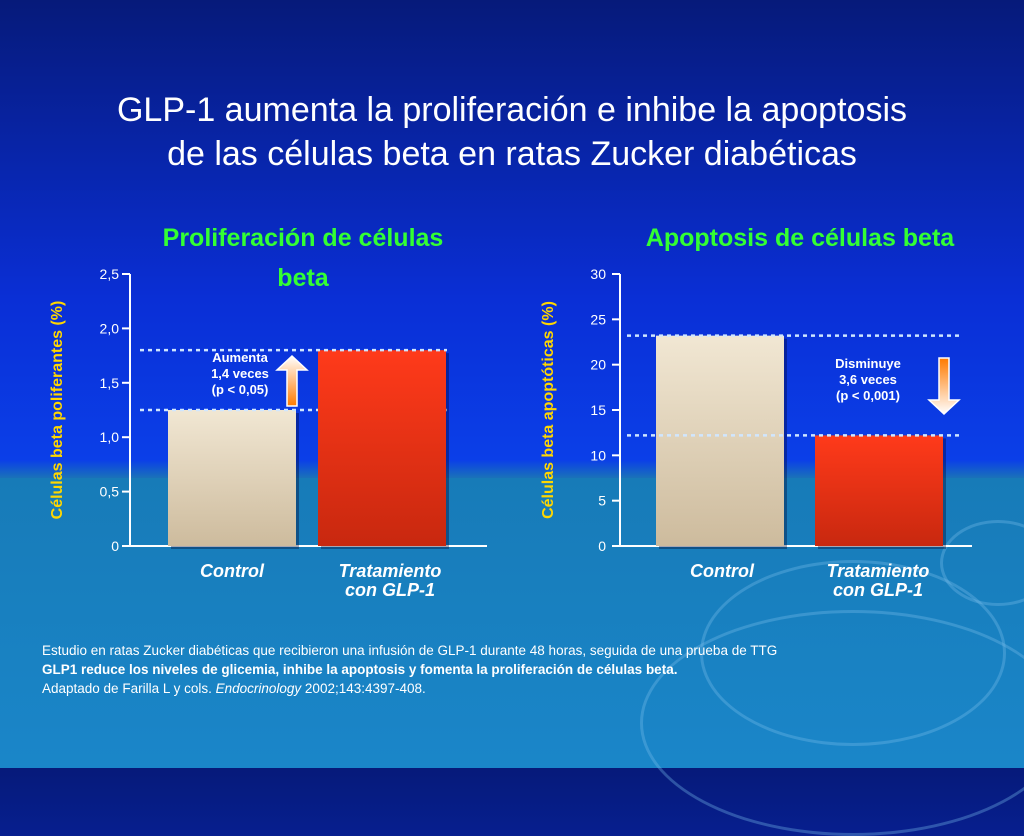 This screenshot has height=836, width=1024. What do you see at coordinates (390, 590) in the screenshot?
I see `chart1-category-label: con GLP-1` at bounding box center [390, 590].